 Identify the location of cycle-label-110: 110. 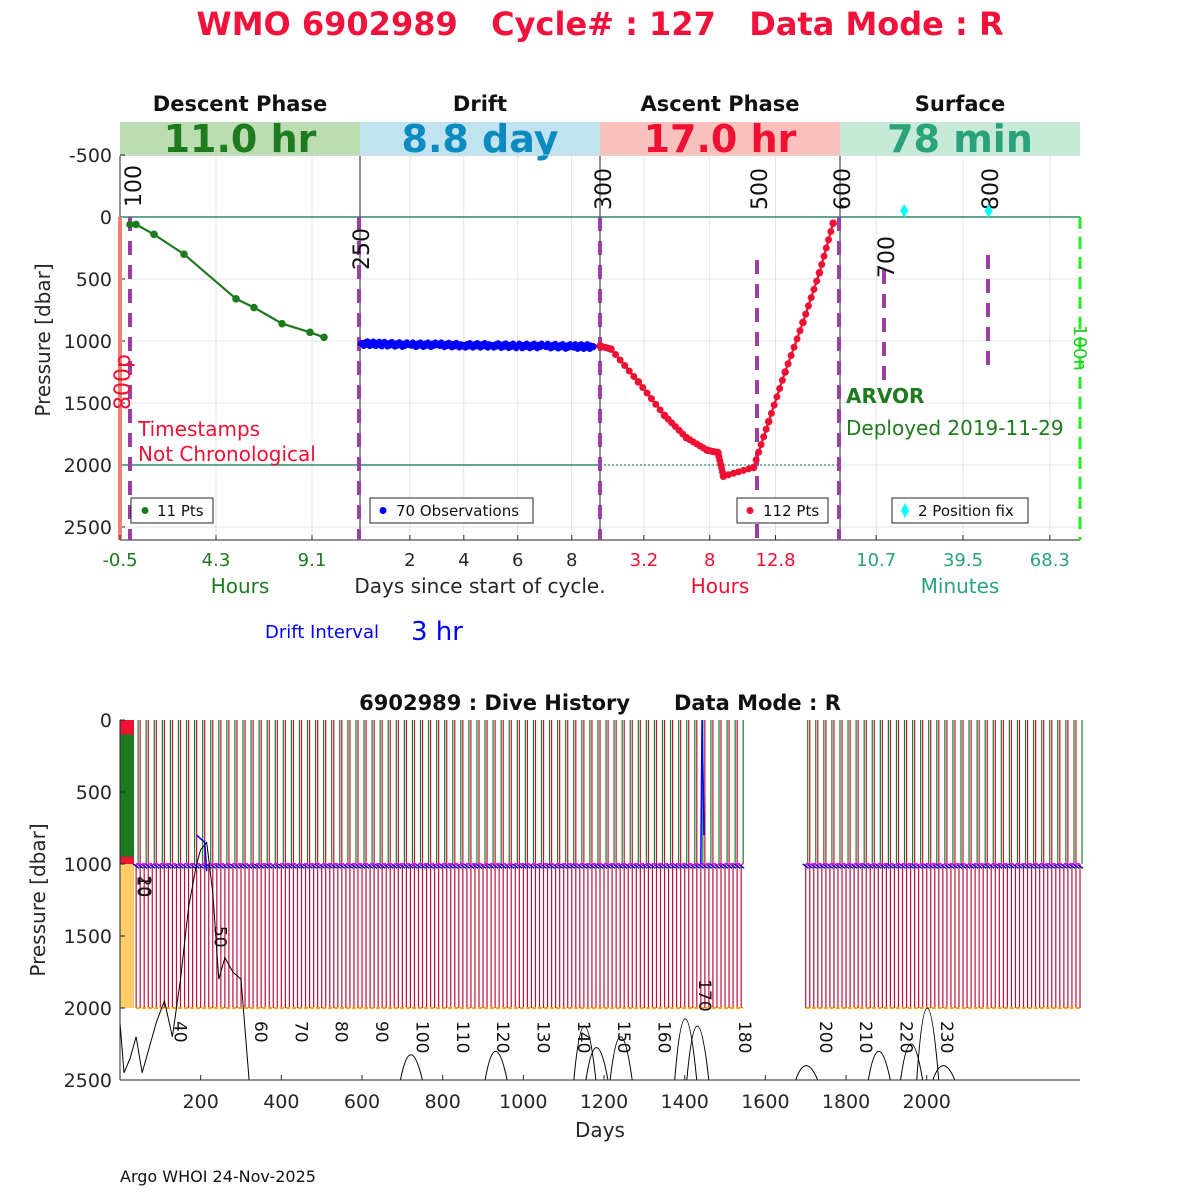
(462, 1037).